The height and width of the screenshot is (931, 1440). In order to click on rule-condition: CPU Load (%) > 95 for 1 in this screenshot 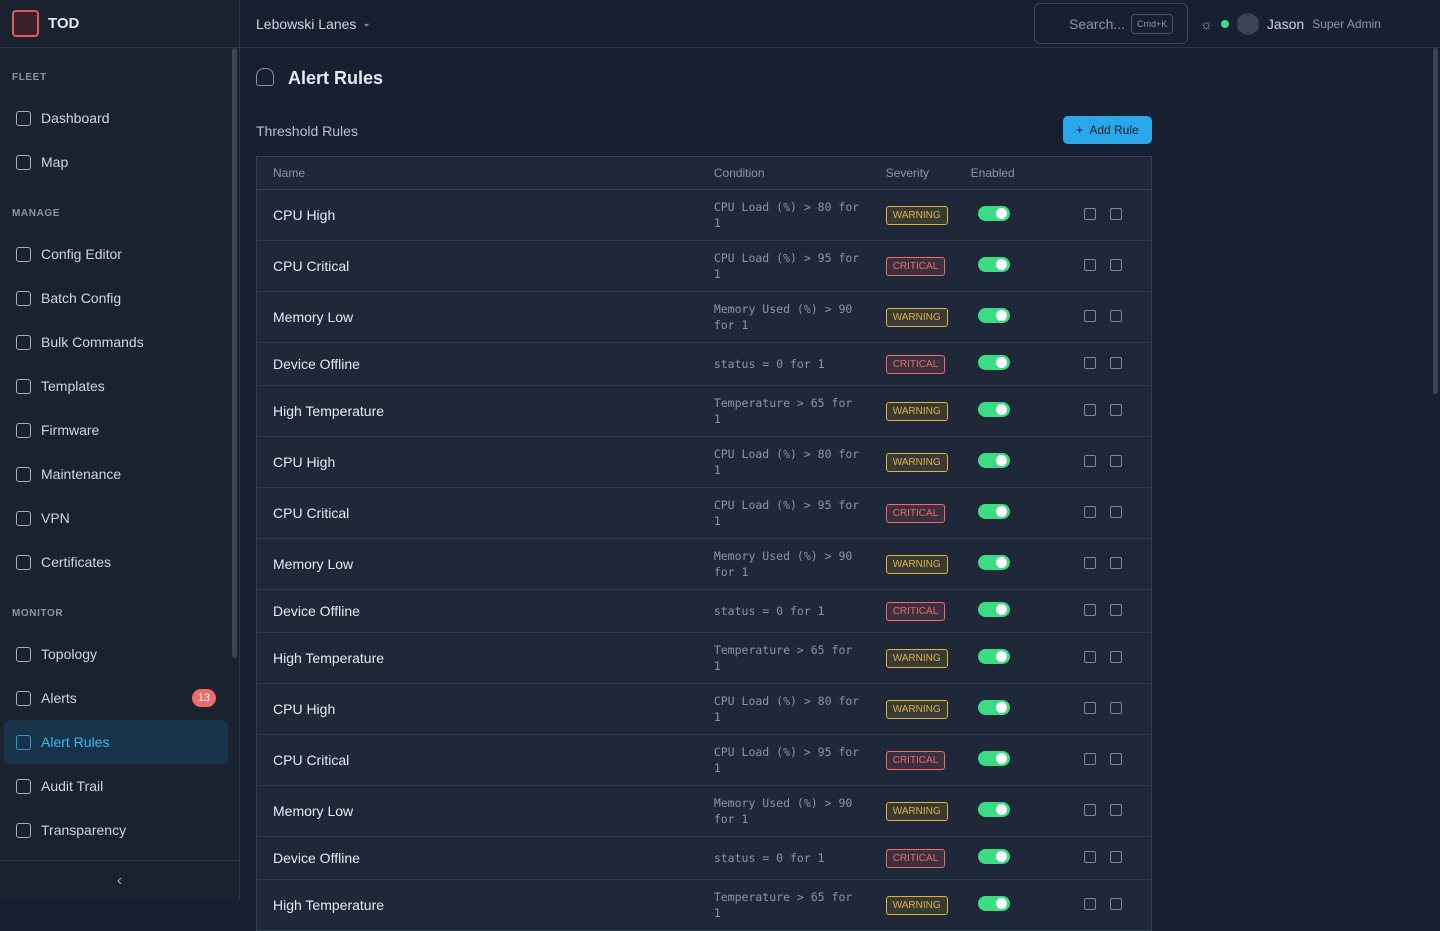, I will do `click(783, 760)`.